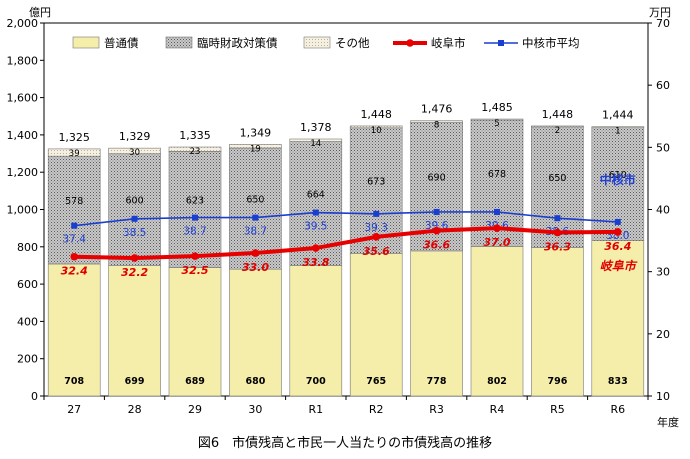 Image resolution: width=690 pixels, height=459 pixels. What do you see at coordinates (195, 152) in the screenshot?
I see `bar-label-sonota: 23` at bounding box center [195, 152].